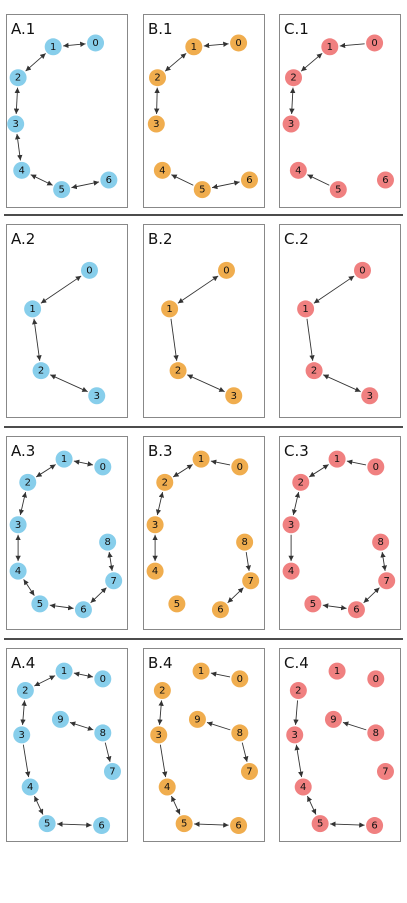 This screenshot has width=407, height=903. What do you see at coordinates (23, 663) in the screenshot?
I see `panel-label: A.4` at bounding box center [23, 663].